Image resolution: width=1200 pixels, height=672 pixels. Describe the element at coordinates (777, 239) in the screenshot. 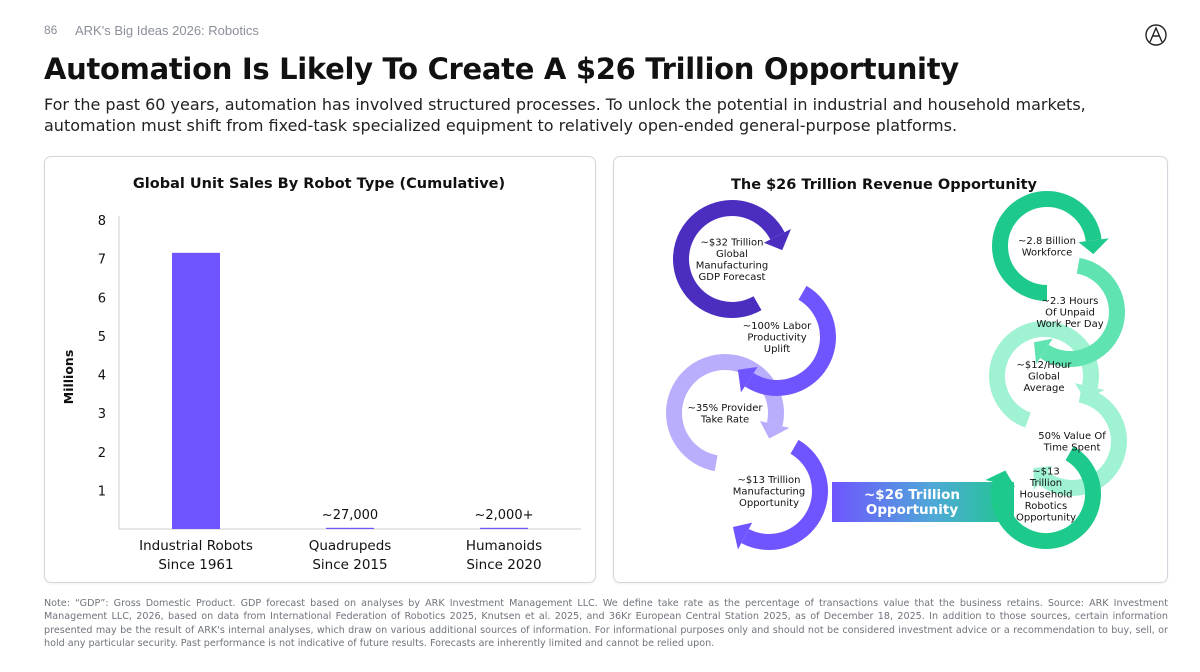

I see `manufacturing-step-1-arrowhead` at that location.